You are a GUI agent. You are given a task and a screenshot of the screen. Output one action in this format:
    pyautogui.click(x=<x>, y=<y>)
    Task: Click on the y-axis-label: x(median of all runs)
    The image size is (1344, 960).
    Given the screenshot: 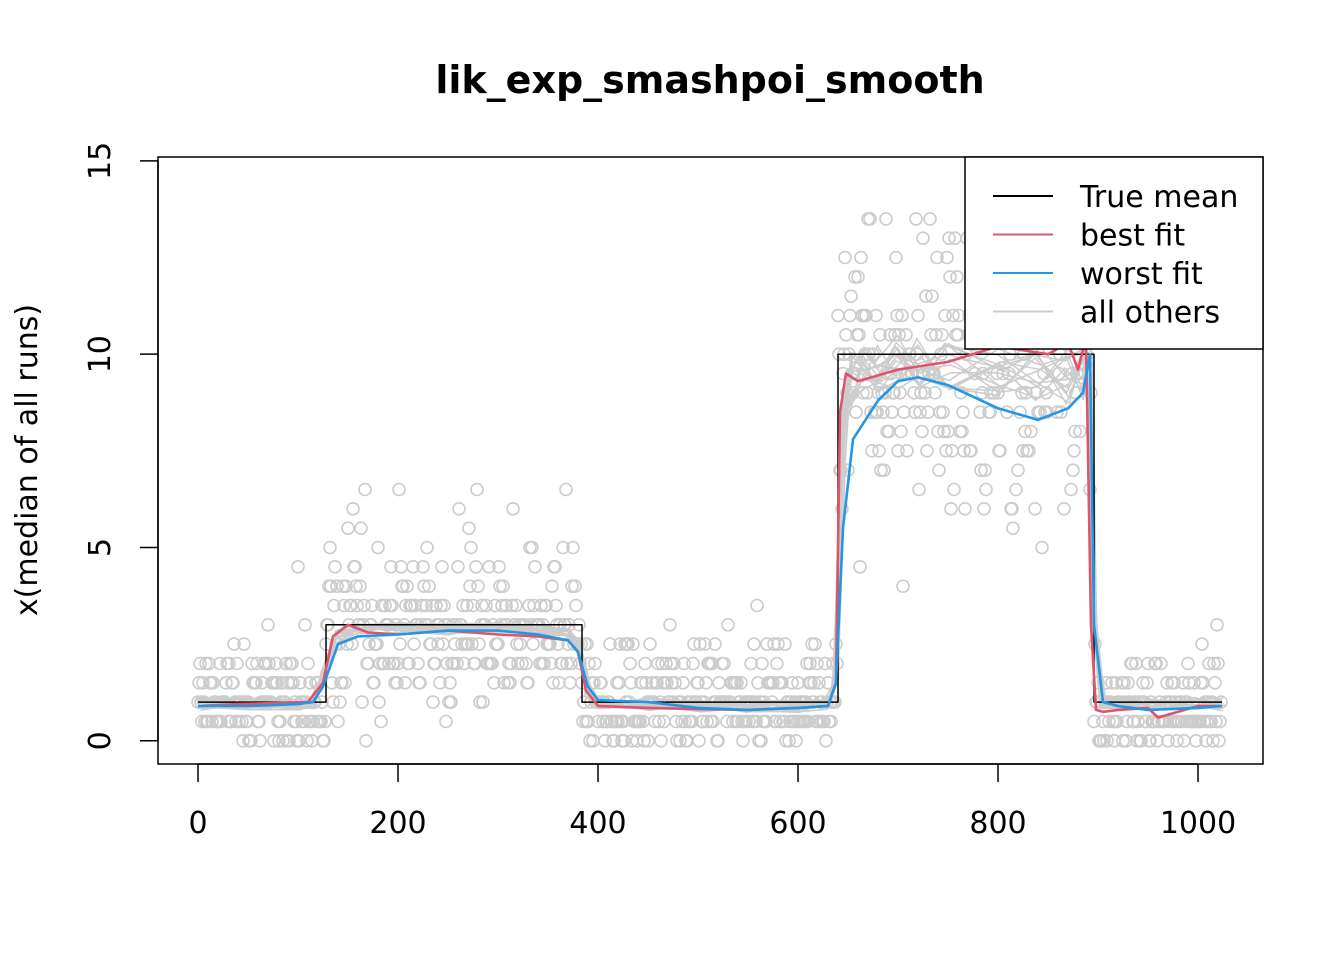 What is the action you would take?
    pyautogui.click(x=27, y=460)
    